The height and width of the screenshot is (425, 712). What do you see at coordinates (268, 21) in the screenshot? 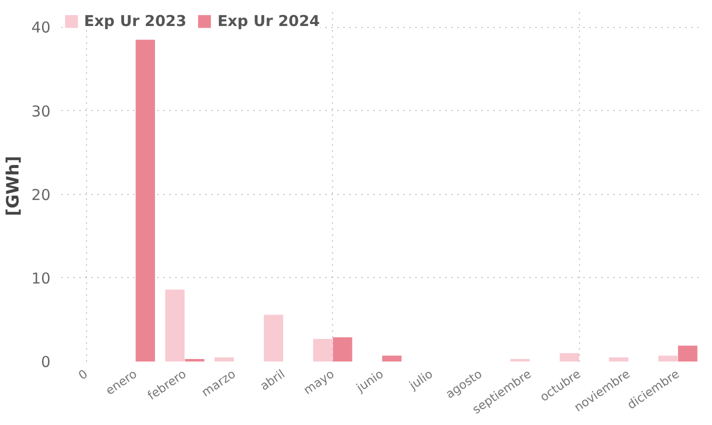
I see `legend-label: Exp Ur 2024` at bounding box center [268, 21].